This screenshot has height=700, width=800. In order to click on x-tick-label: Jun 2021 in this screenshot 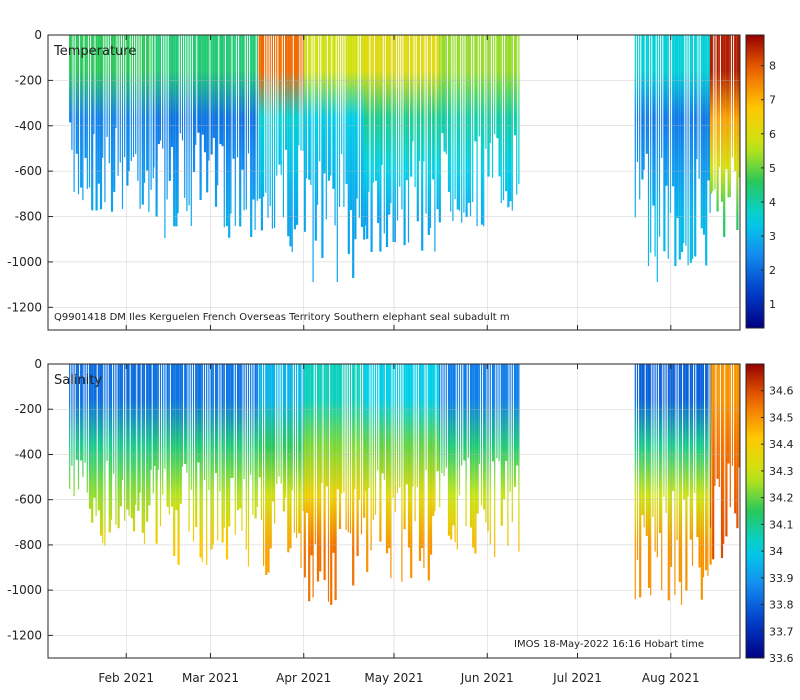, I will do `click(487, 678)`.